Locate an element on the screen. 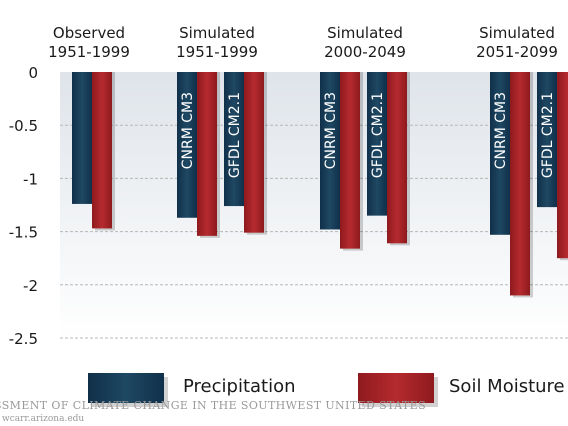 This screenshot has width=568, height=426. legend: Precipitation Soil Moisture is located at coordinates (326, 390).